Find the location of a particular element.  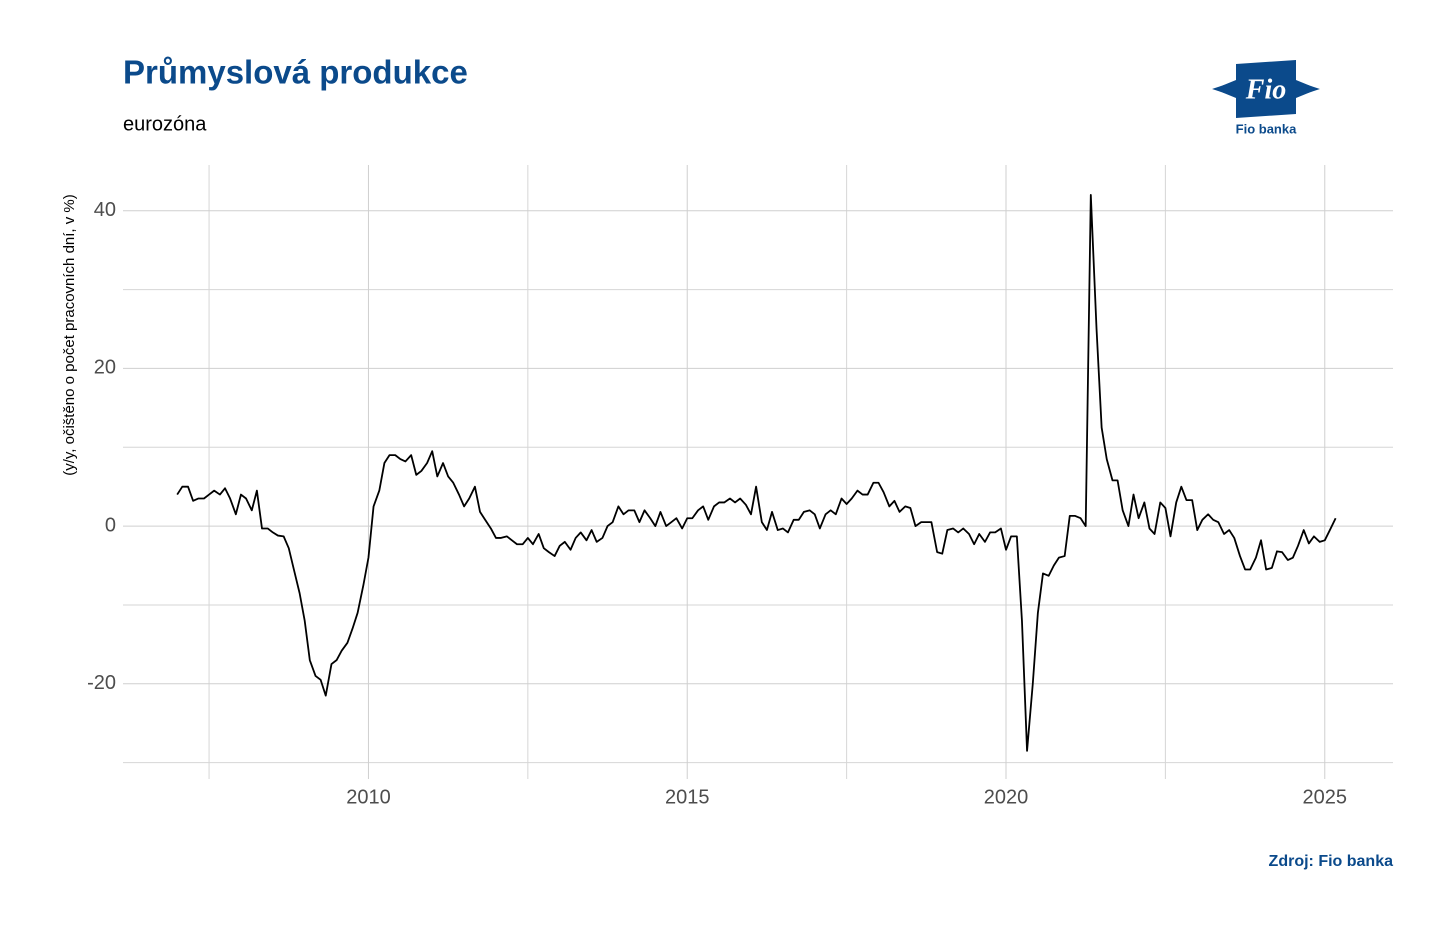

chart-subtitle: eurozóna is located at coordinates (165, 124).